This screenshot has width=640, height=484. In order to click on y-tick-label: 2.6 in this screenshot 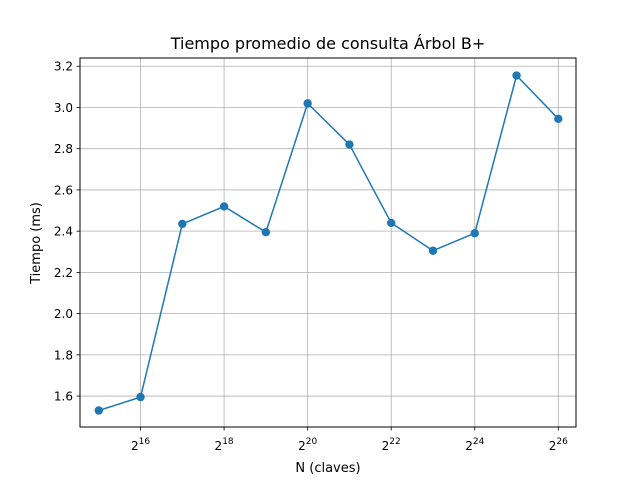, I will do `click(63, 190)`.